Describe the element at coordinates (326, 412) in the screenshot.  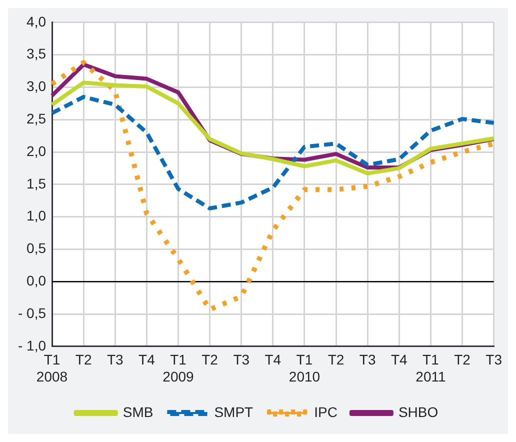
I see `legend-label: IPC` at that location.